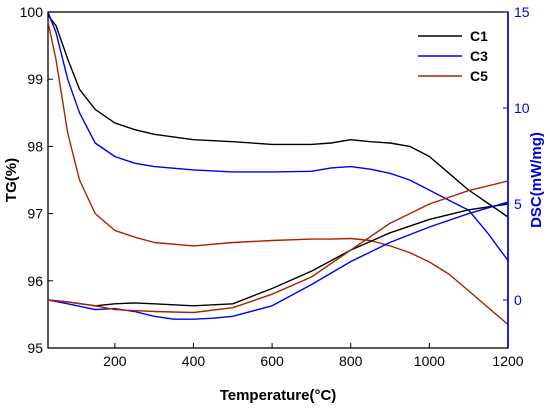  What do you see at coordinates (516, 176) in the screenshot?
I see `right-axis-ticks: 0 5 10 15` at bounding box center [516, 176].